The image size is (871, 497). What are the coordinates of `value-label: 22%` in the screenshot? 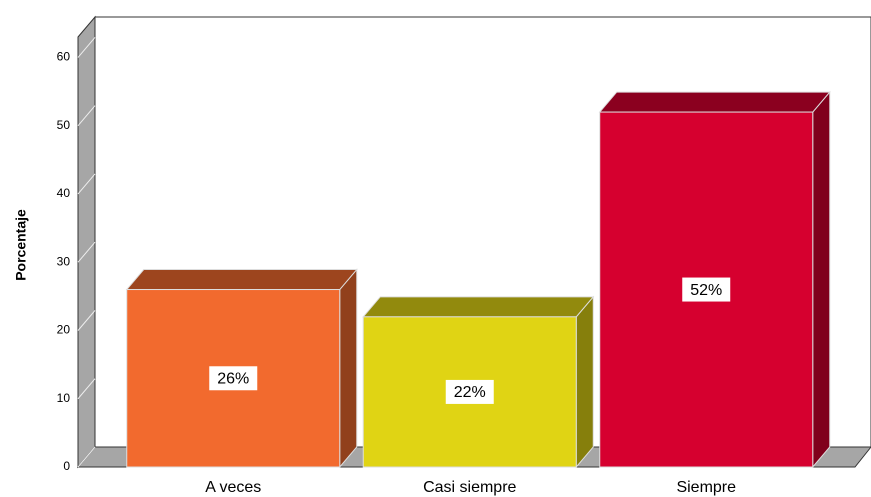 It's located at (470, 392).